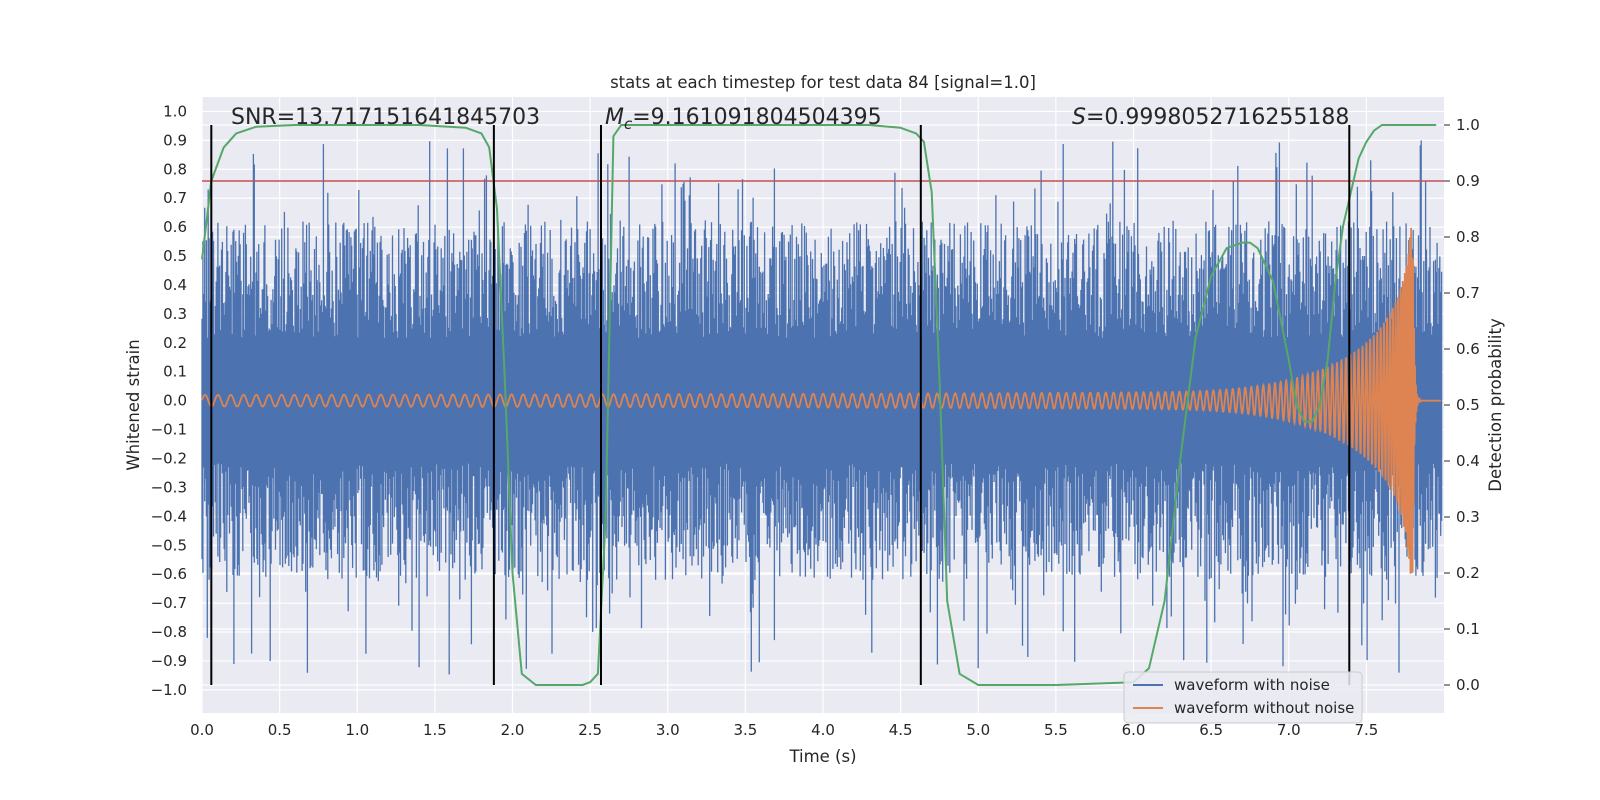 The height and width of the screenshot is (800, 1600). I want to click on legend-label-noise: waveform with noise, so click(1252, 685).